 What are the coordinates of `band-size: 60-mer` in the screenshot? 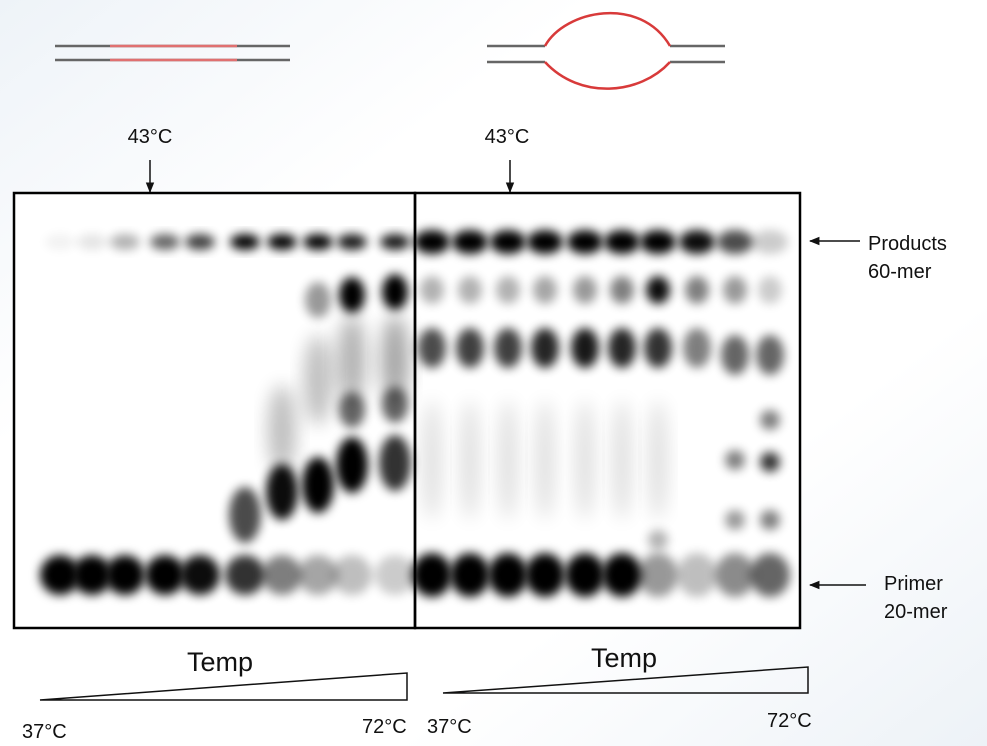 It's located at (900, 272).